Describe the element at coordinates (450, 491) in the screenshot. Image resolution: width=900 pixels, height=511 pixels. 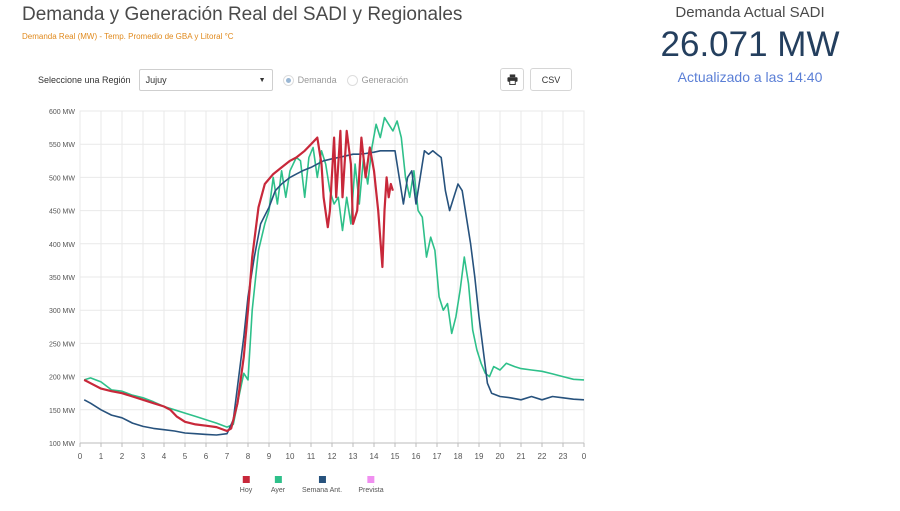
I see `chart-legend: Hoy Ayer Semana Ant. Prevista` at that location.